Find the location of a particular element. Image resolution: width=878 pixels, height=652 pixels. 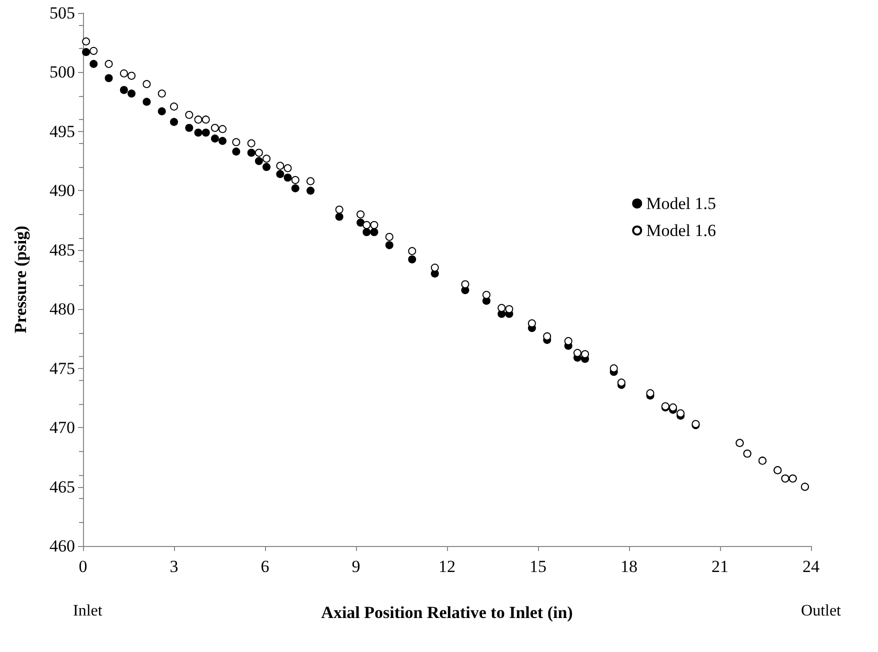

x-tick-label: 18 is located at coordinates (629, 566).